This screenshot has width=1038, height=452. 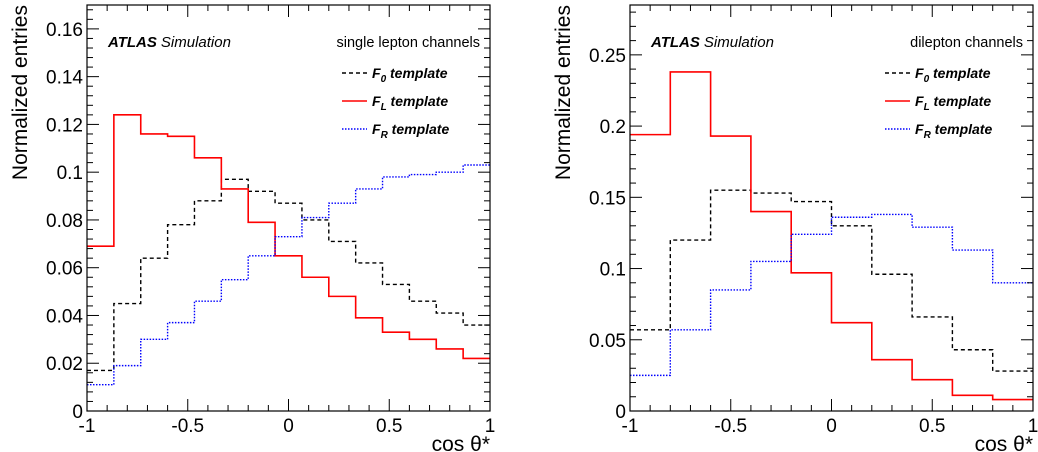 I want to click on y-tick-label: 0.12, so click(x=64, y=125).